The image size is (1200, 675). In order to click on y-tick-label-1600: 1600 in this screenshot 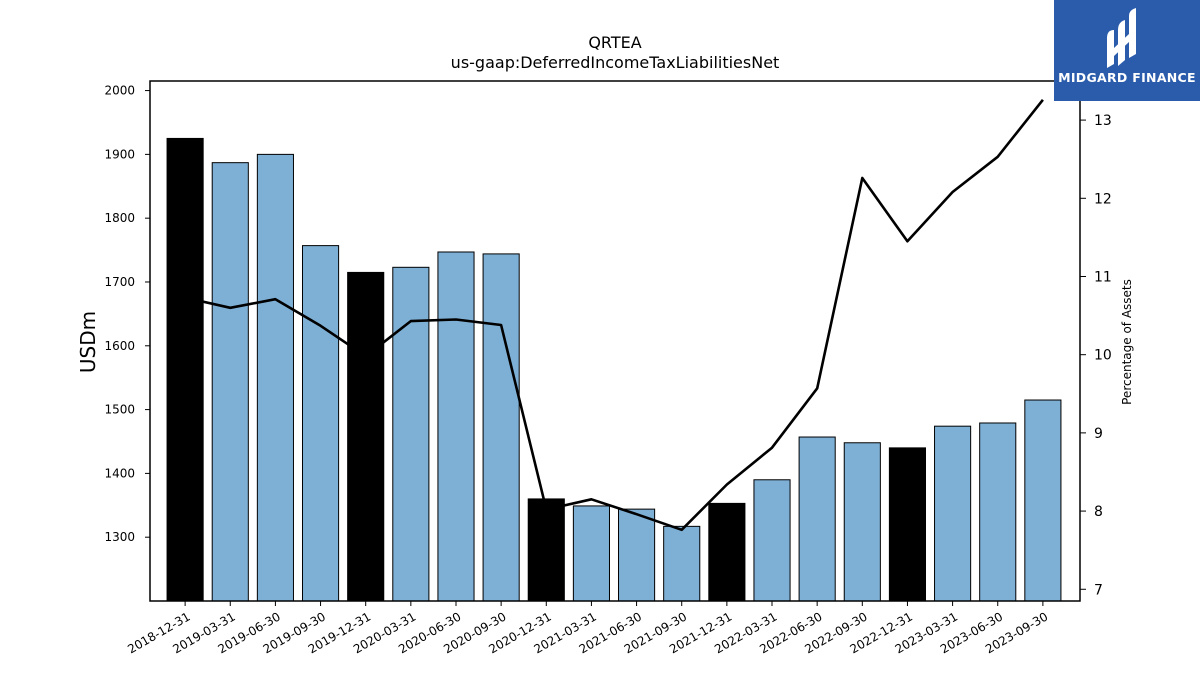, I will do `click(119, 346)`.